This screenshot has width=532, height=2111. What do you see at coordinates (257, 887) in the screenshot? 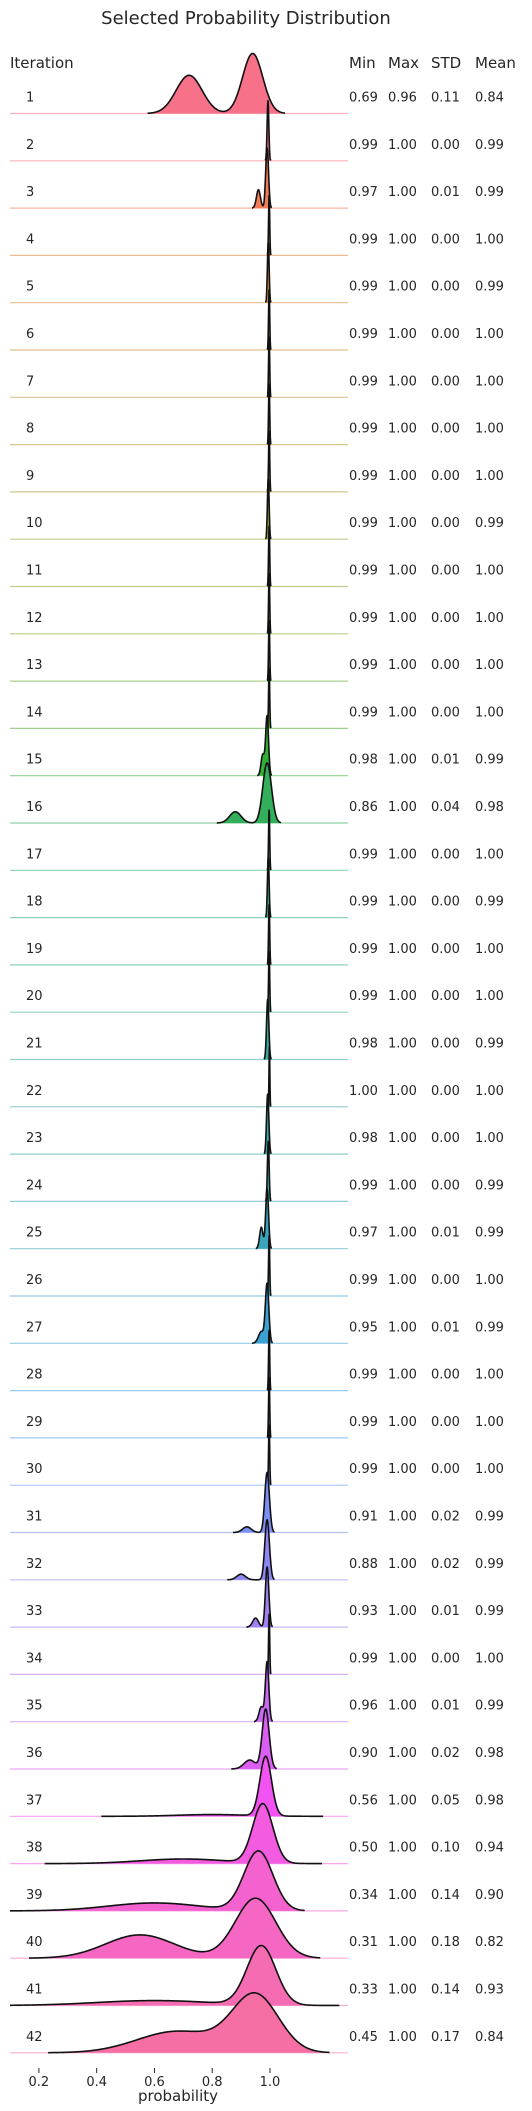
I see `ridge-row-18: 18 0.99 1.00 0.00 0.99` at bounding box center [257, 887].